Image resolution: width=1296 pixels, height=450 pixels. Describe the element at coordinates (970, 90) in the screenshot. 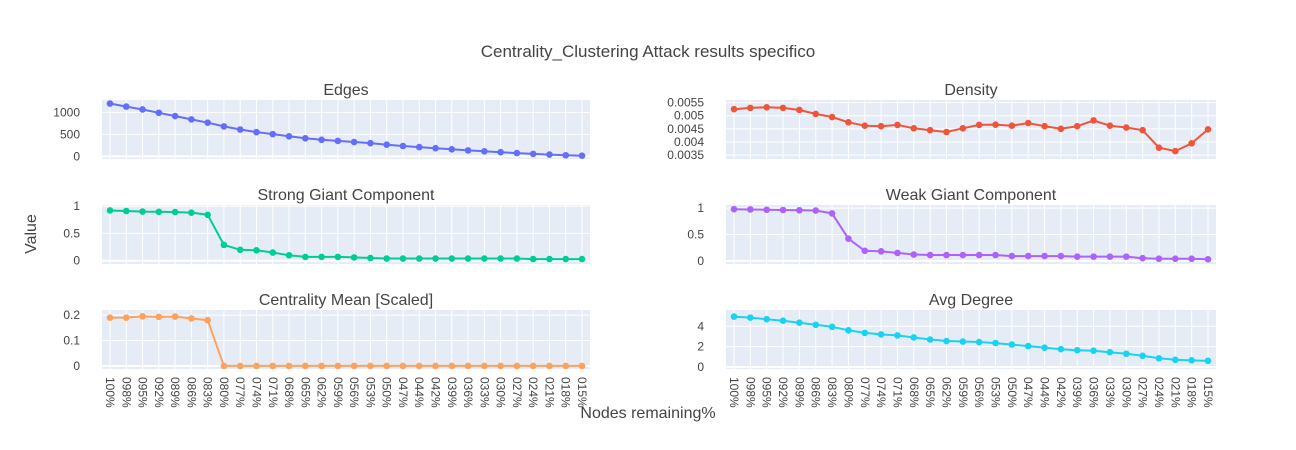

I see `subplot-title: Density` at that location.